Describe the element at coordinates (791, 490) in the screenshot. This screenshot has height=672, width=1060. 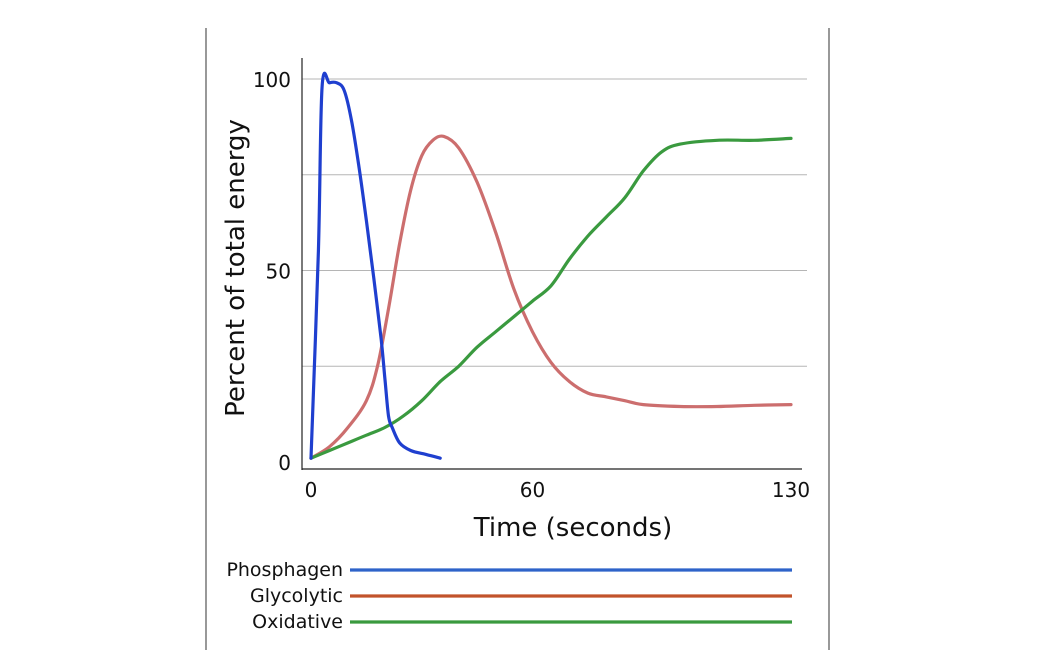
I see `x-tick-label: 130` at that location.